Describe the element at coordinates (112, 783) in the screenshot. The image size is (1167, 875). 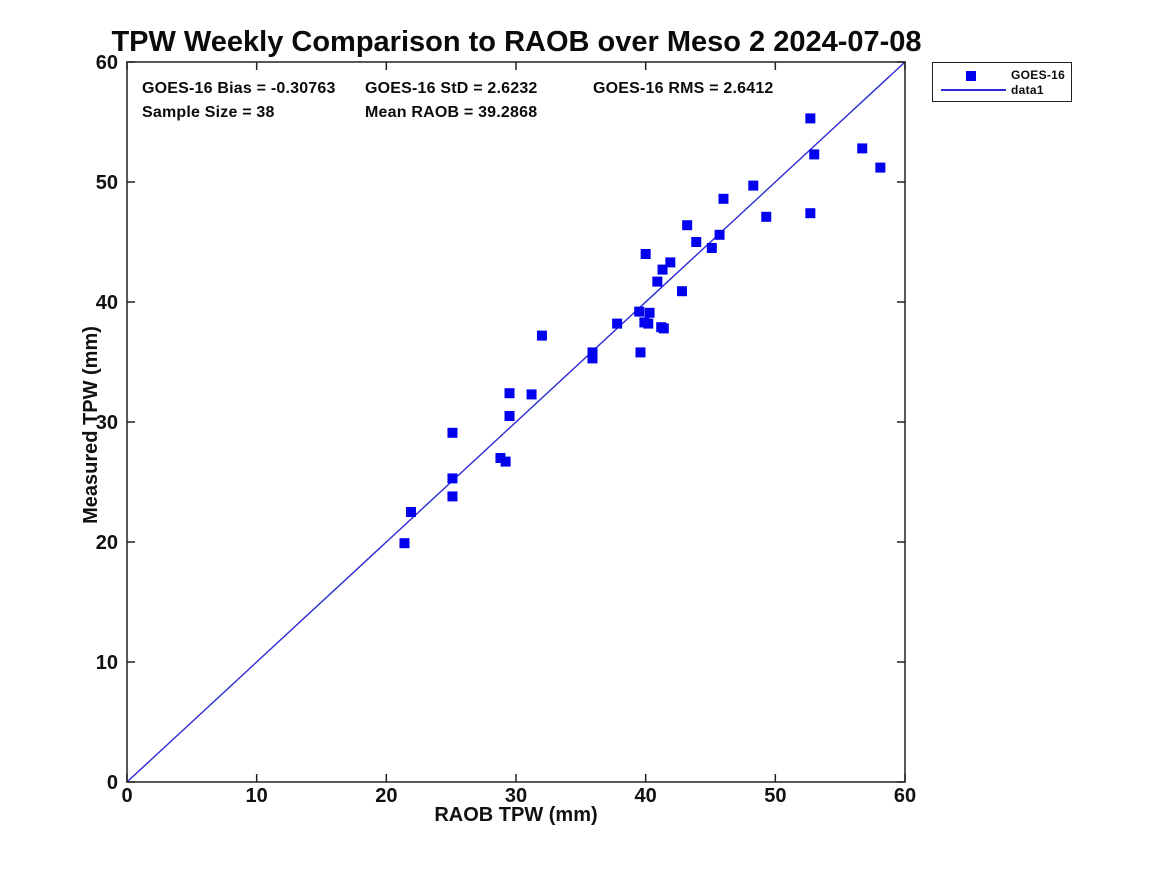
I see `y-tick-label: 0` at that location.